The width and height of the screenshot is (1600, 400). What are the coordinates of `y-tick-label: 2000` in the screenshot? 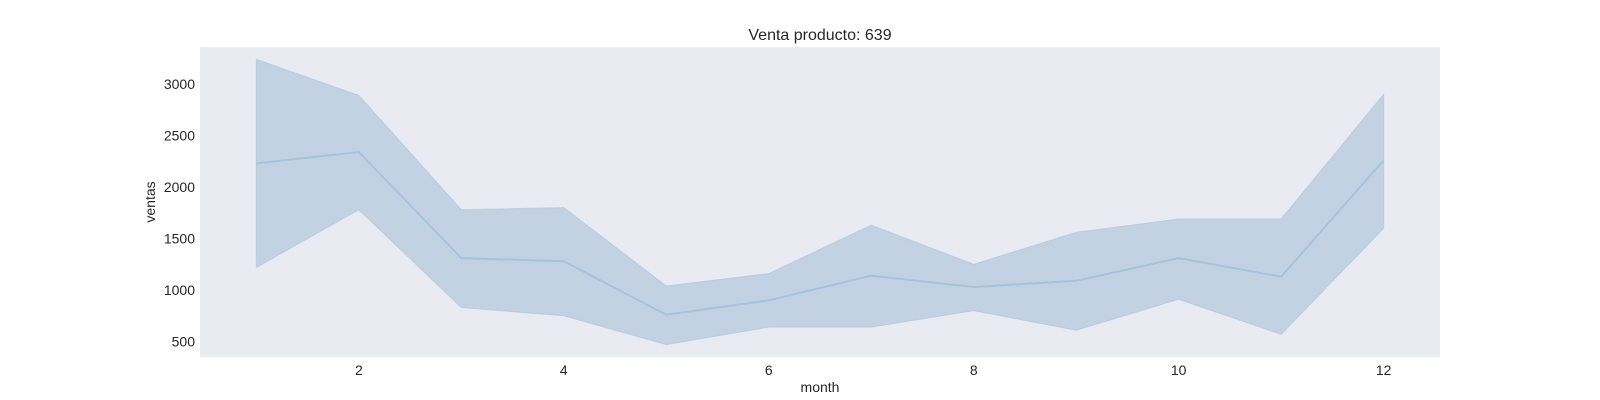 It's located at (179, 187).